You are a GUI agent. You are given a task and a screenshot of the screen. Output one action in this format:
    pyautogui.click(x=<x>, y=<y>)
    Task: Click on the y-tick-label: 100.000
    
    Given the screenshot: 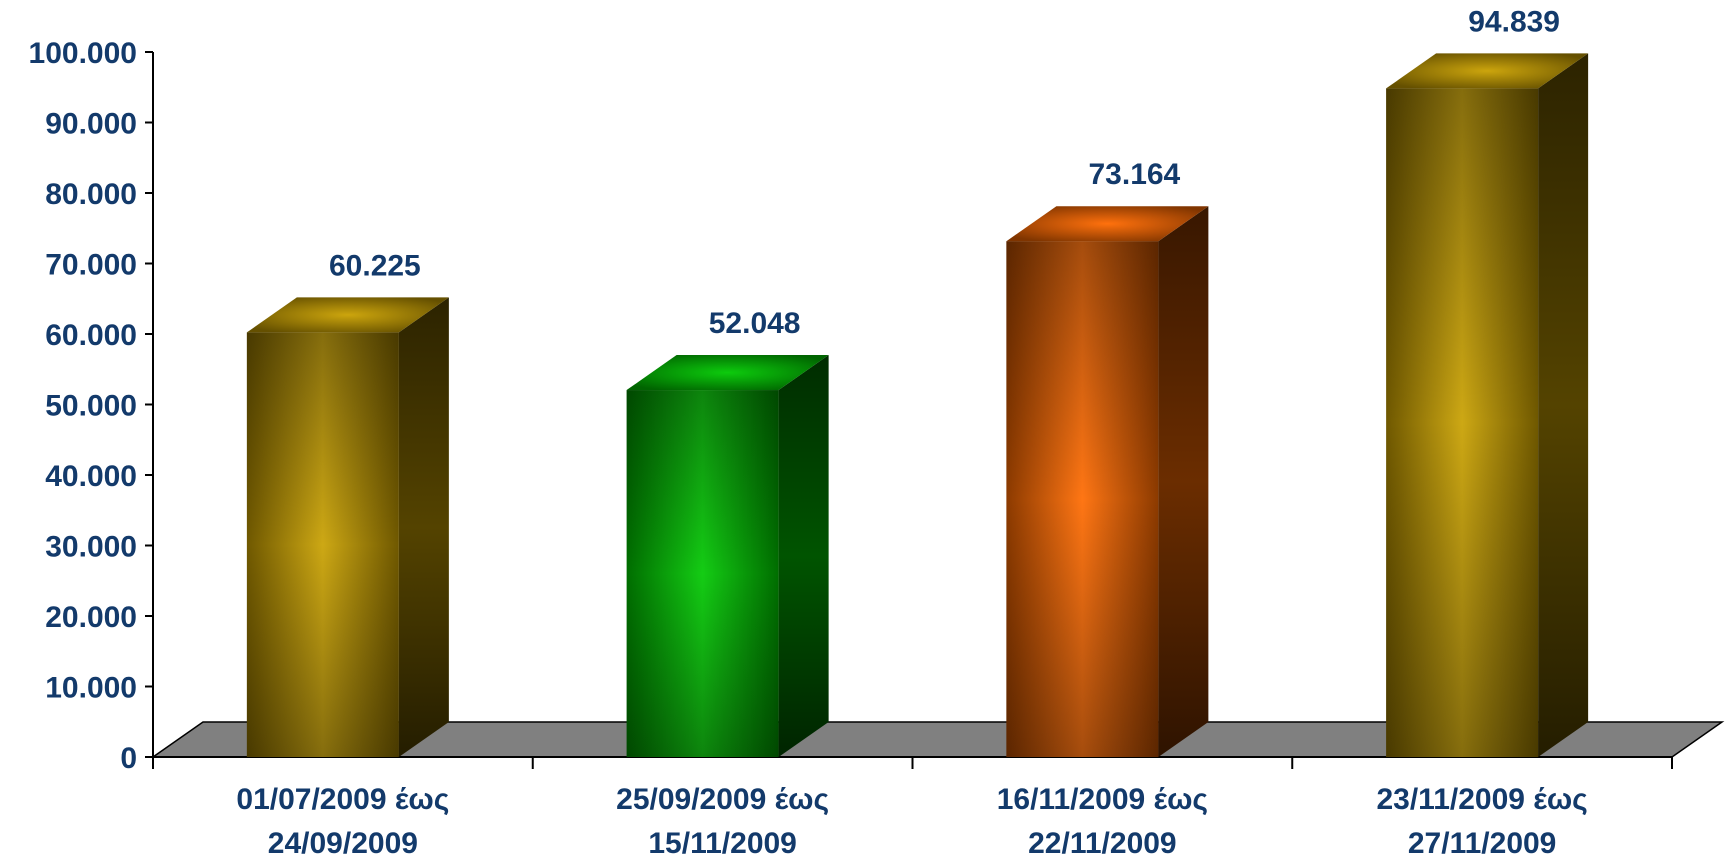 What is the action you would take?
    pyautogui.click(x=83, y=53)
    